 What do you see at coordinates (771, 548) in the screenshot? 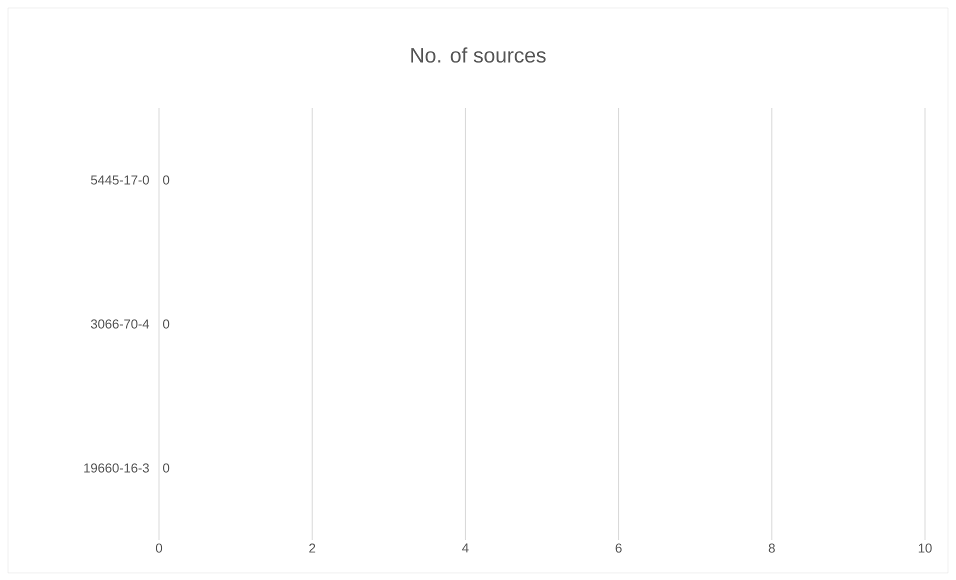
I see `x-tick-label: 8` at bounding box center [771, 548].